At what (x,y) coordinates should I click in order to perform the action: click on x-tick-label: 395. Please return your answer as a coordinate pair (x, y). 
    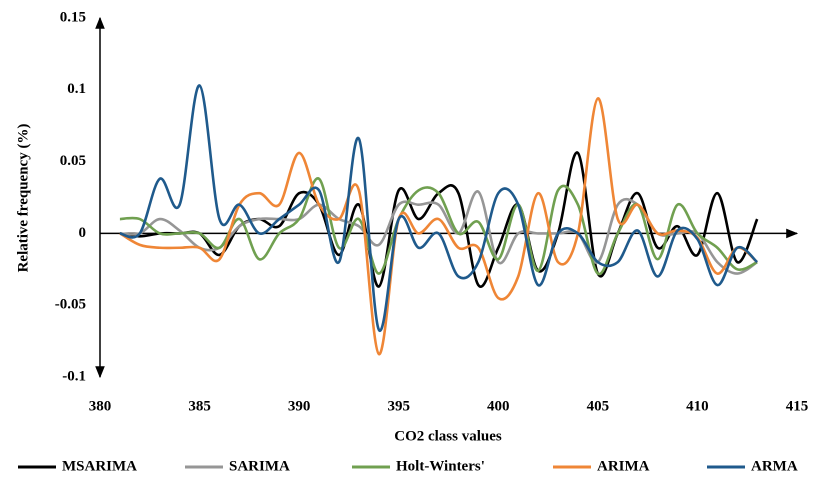
    Looking at the image, I should click on (398, 406).